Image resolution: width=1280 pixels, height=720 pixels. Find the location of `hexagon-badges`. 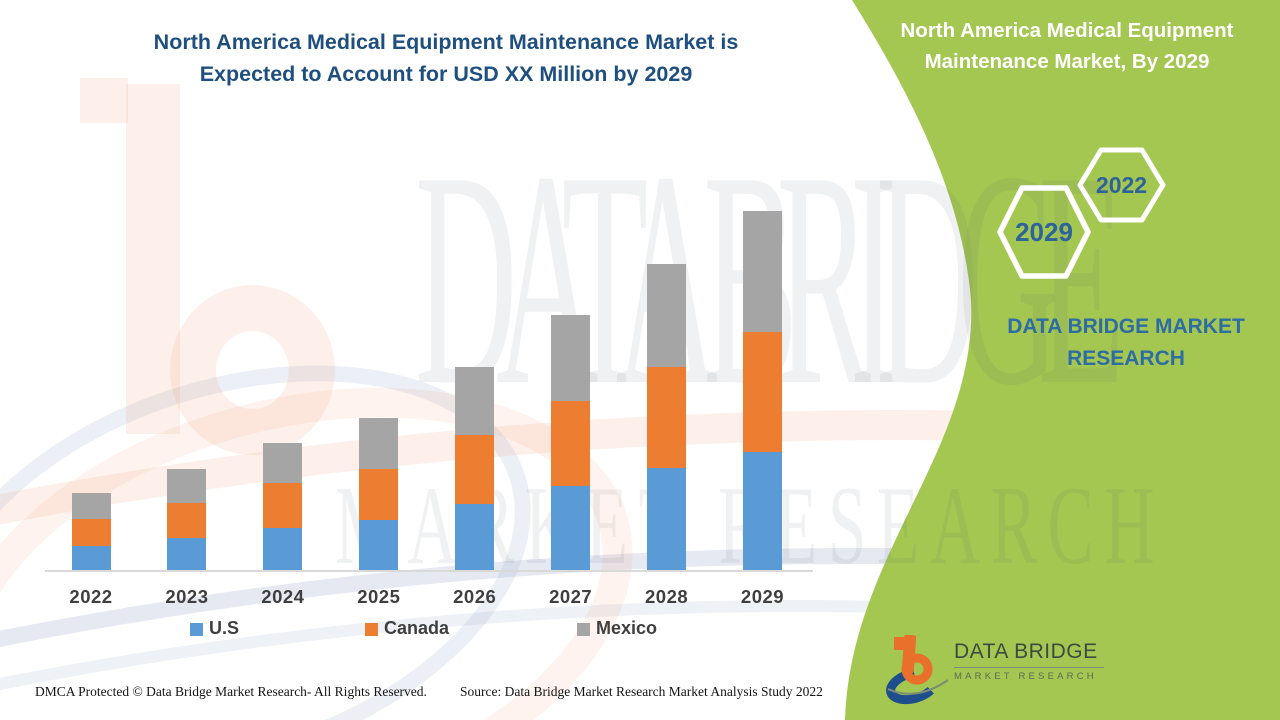

hexagon-badges is located at coordinates (1081, 213).